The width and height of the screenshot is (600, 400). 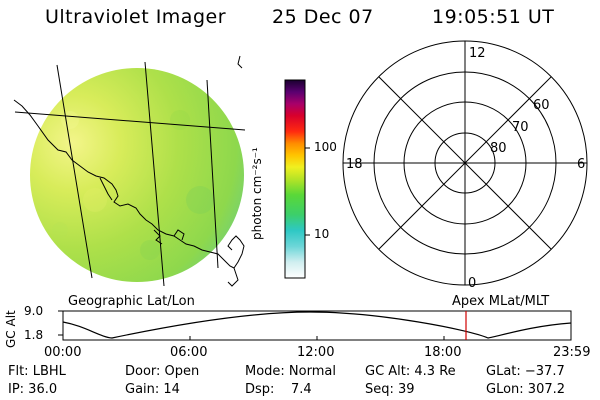 What do you see at coordinates (33, 389) in the screenshot?
I see `info-ip: IP: 36.0` at bounding box center [33, 389].